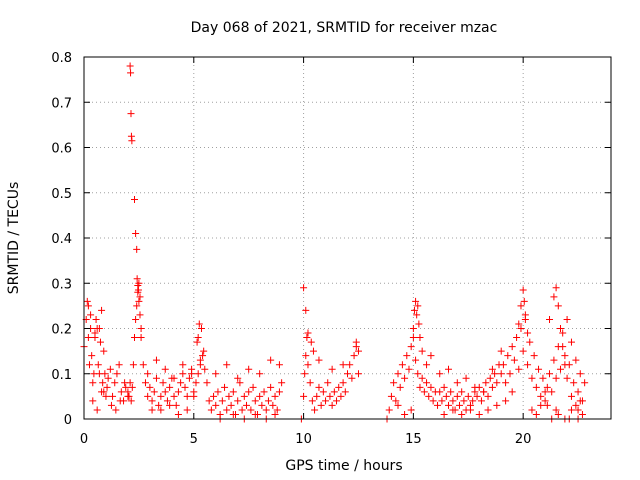  What do you see at coordinates (303, 439) in the screenshot?
I see `x-tick-label: 10` at bounding box center [303, 439].